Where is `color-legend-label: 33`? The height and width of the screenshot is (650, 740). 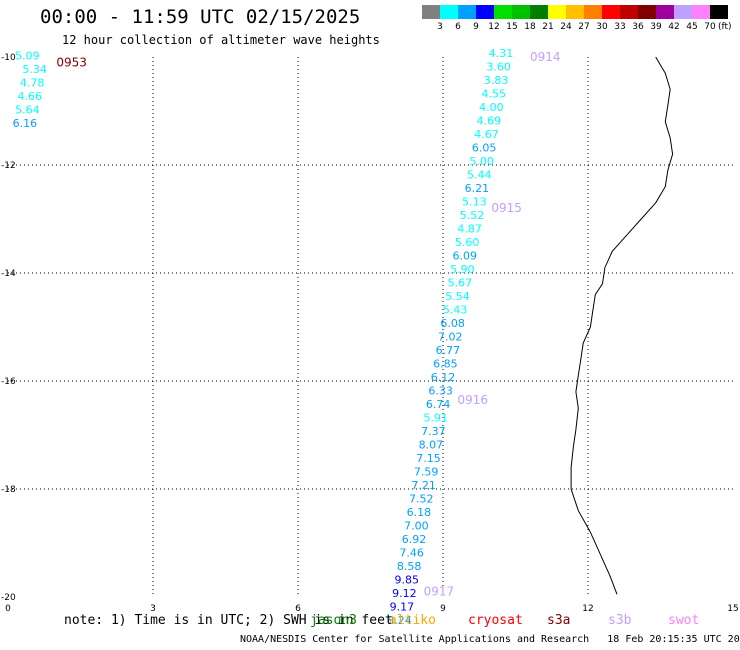 color-legend-label: 33 is located at coordinates (620, 27).